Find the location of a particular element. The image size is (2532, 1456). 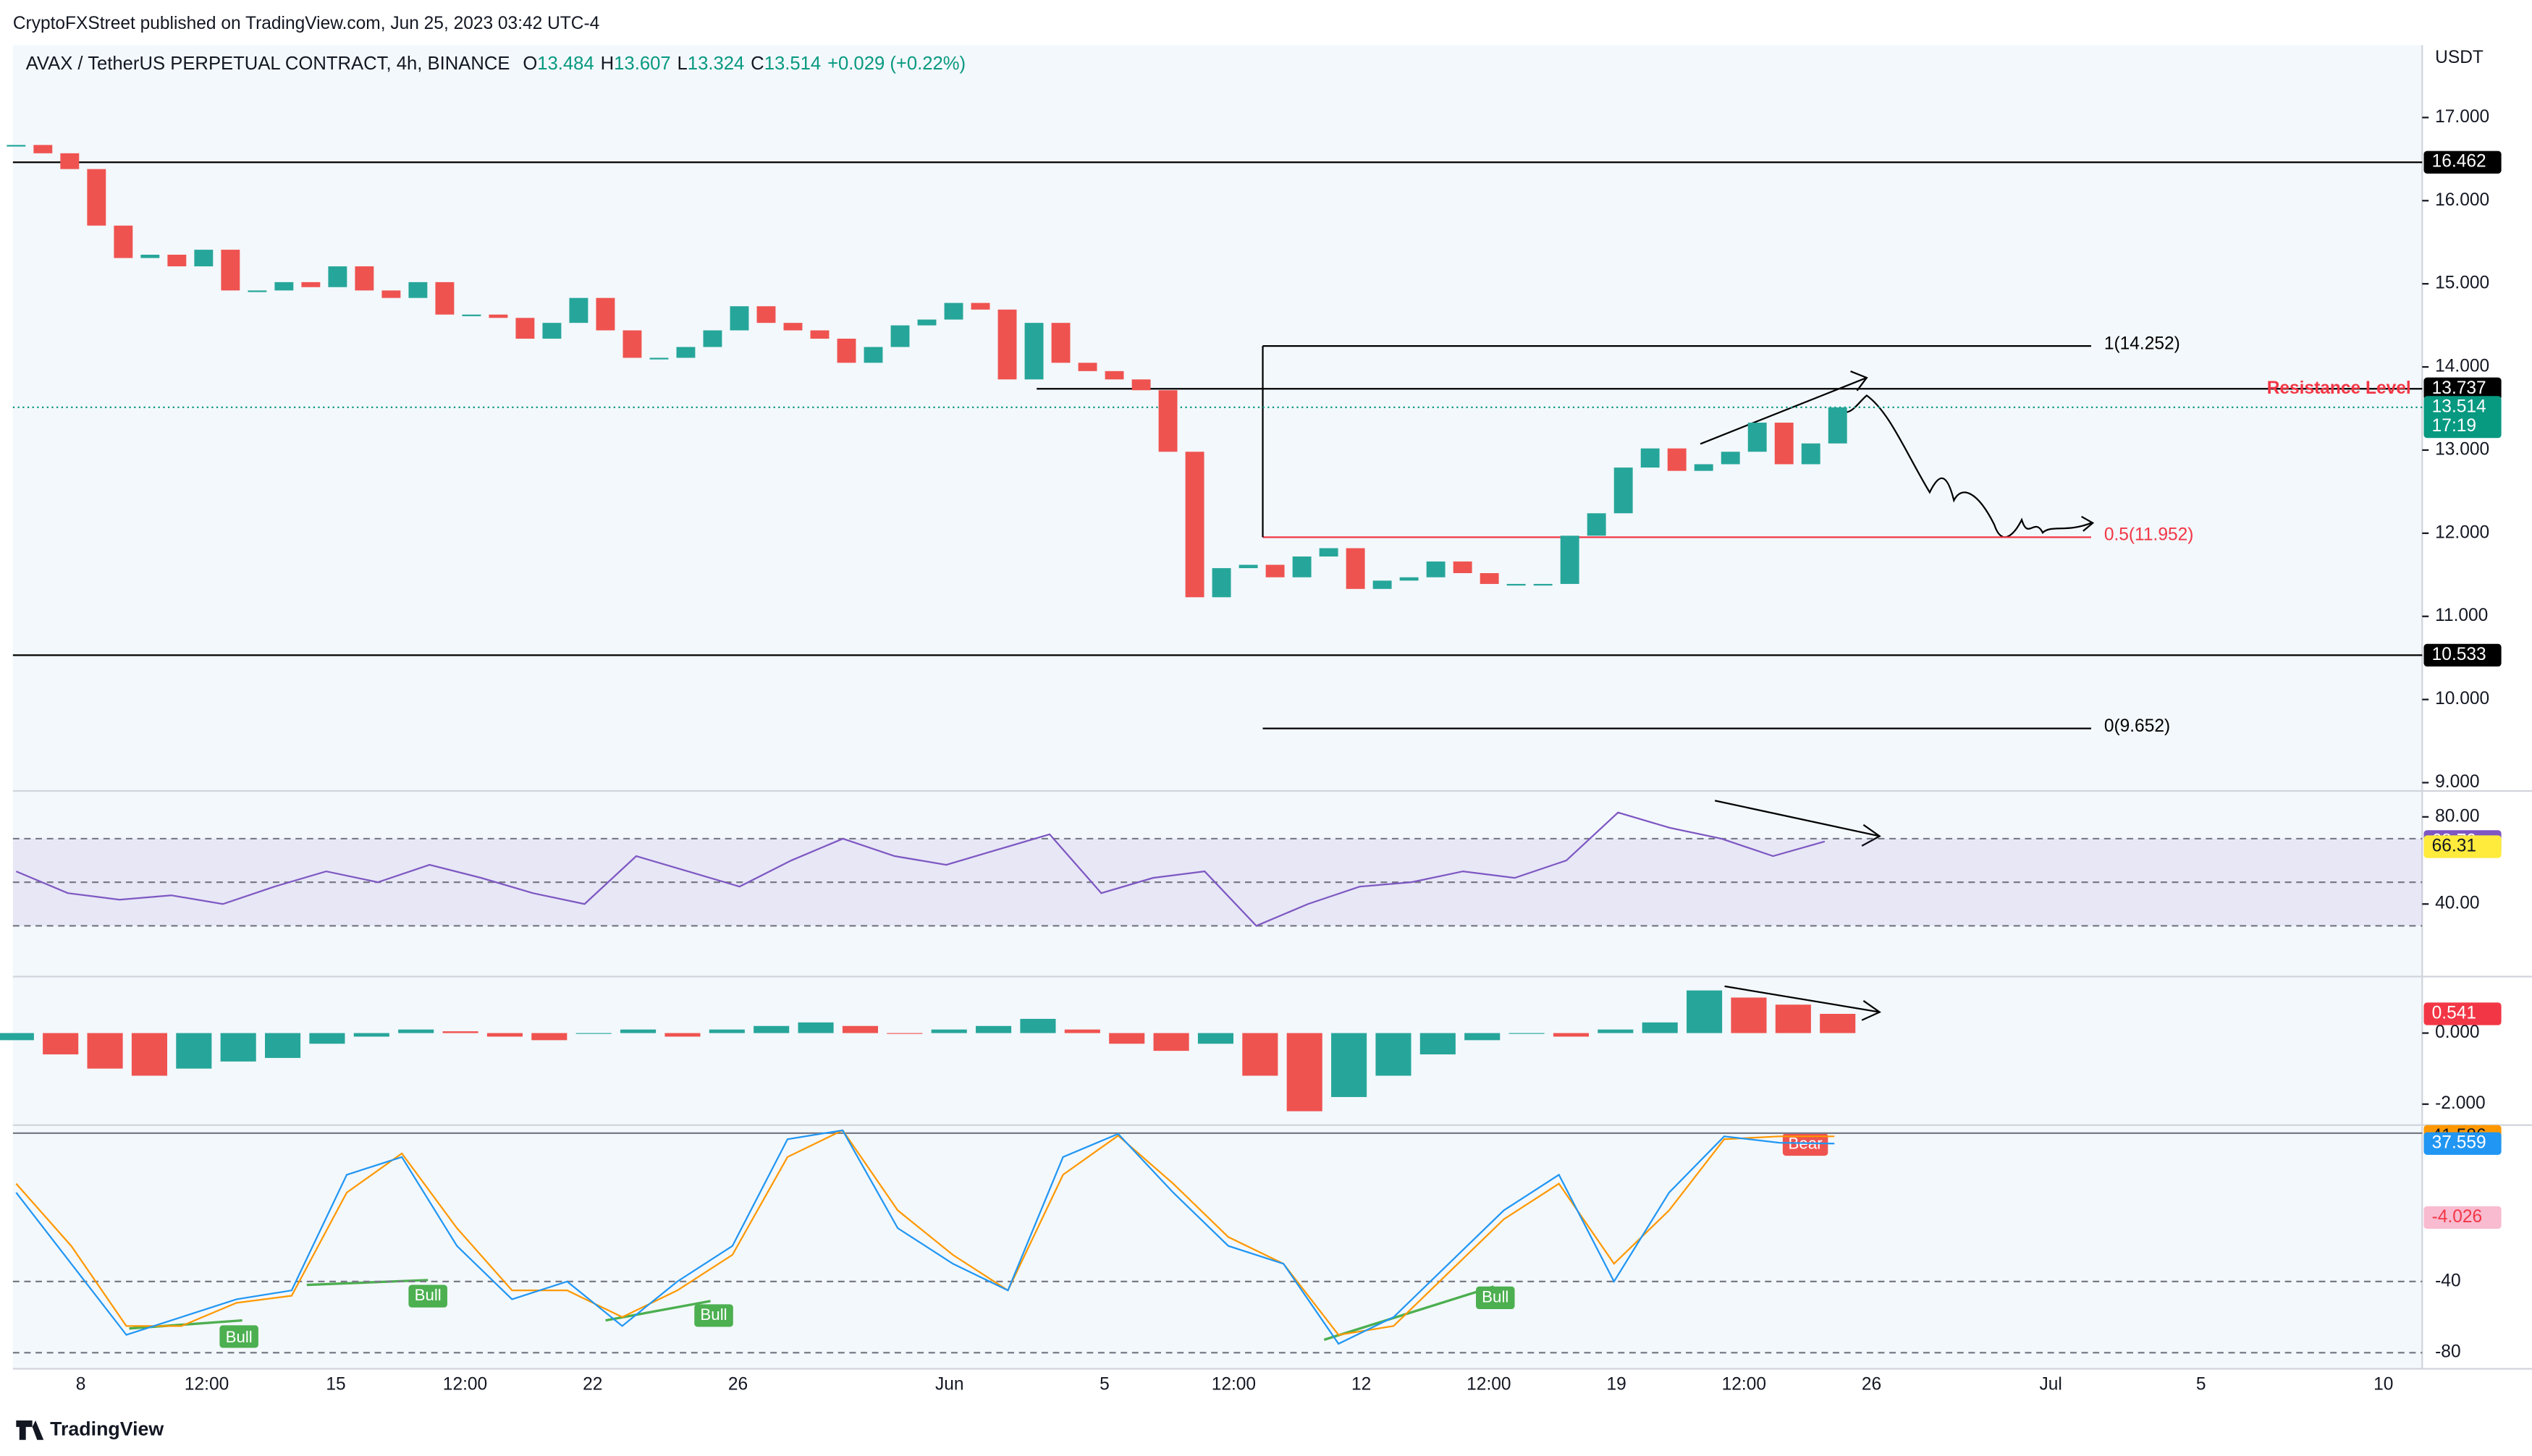

x-tick-label: 10 is located at coordinates (2383, 1384).